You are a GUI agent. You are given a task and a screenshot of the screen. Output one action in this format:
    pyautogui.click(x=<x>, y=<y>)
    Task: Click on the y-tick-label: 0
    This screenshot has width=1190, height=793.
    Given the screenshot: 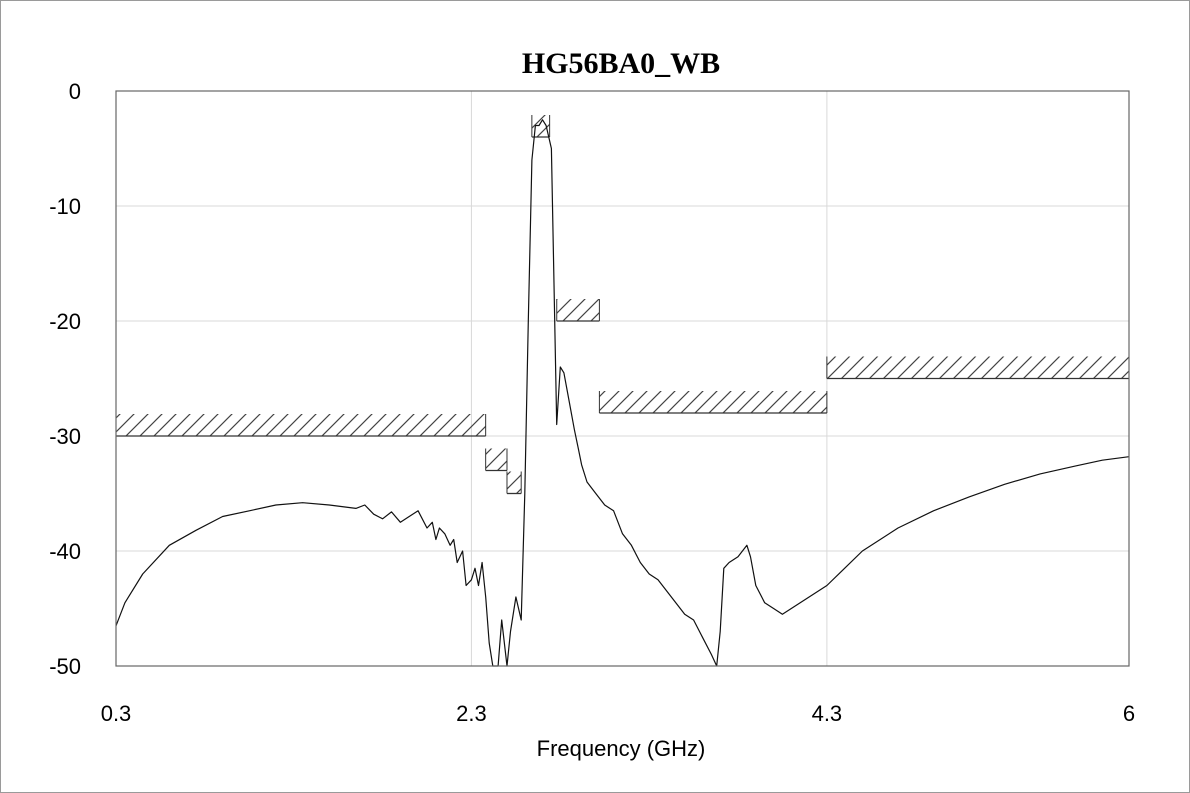 What is the action you would take?
    pyautogui.click(x=75, y=91)
    